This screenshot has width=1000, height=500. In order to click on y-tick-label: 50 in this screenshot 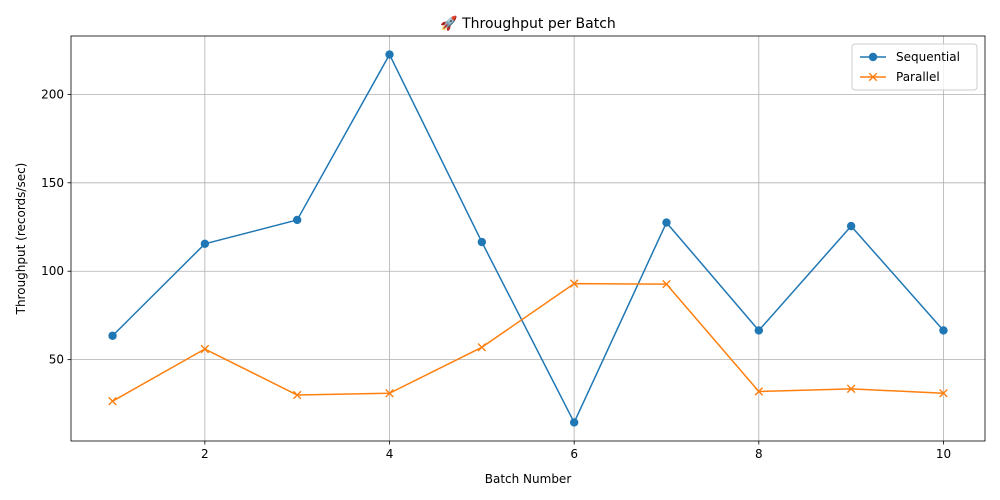, I will do `click(56, 360)`.